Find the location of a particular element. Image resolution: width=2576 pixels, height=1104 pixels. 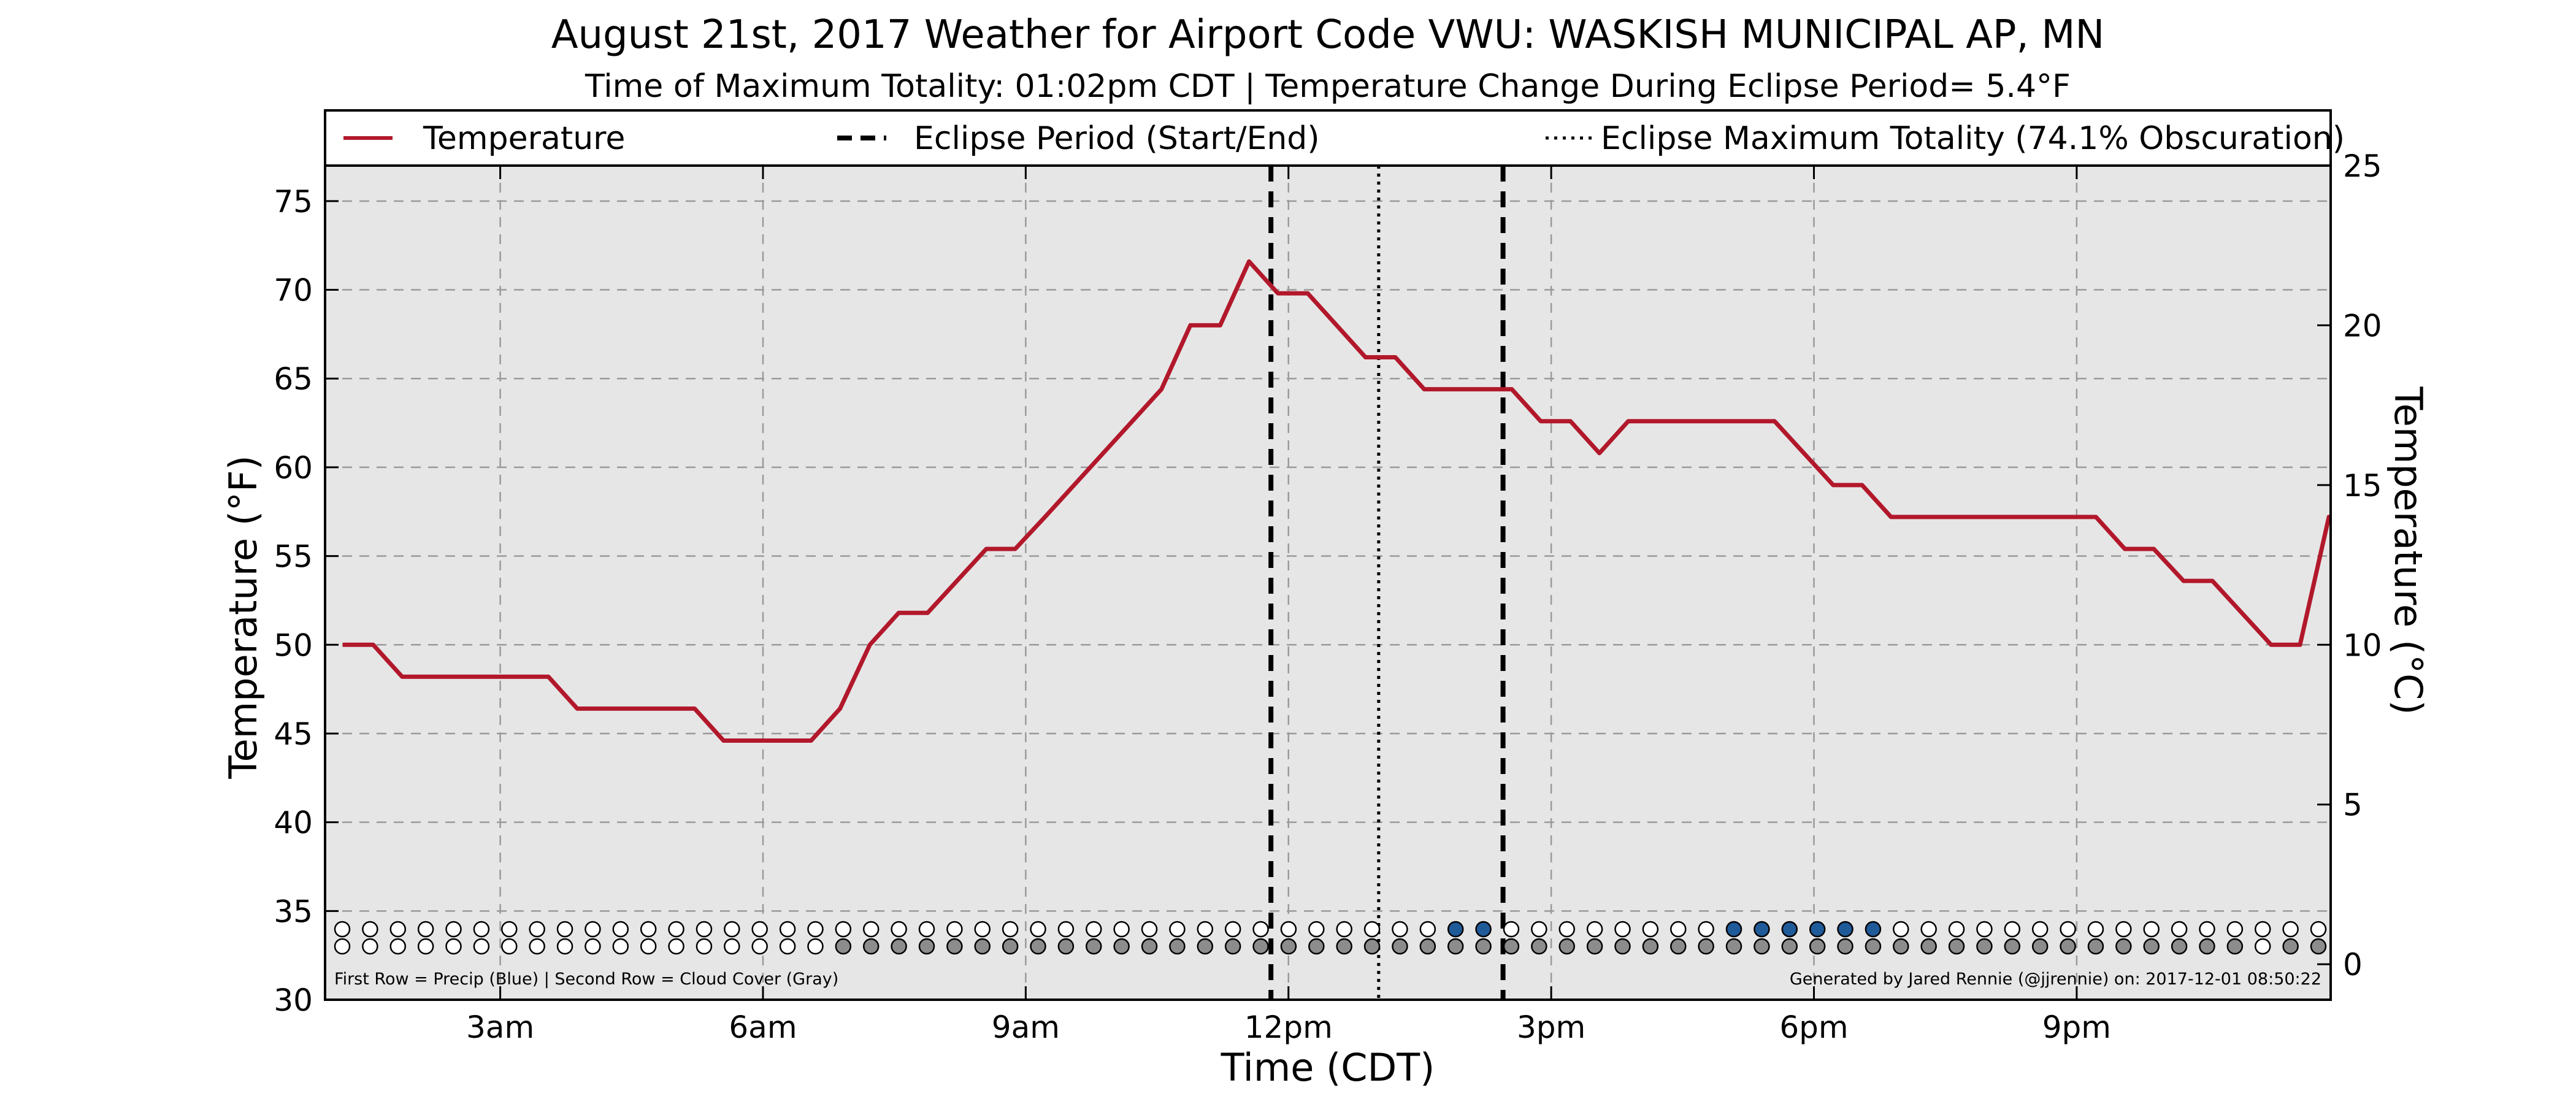

y-tick-label: 40 is located at coordinates (293, 823).